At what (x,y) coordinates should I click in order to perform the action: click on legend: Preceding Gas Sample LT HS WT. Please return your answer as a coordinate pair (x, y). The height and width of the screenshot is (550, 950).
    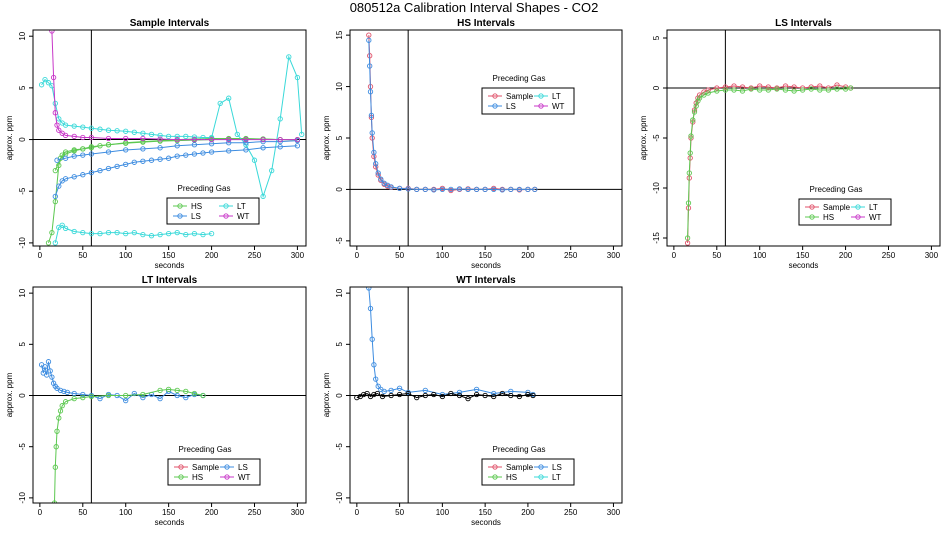
    Looking at the image, I should click on (845, 205).